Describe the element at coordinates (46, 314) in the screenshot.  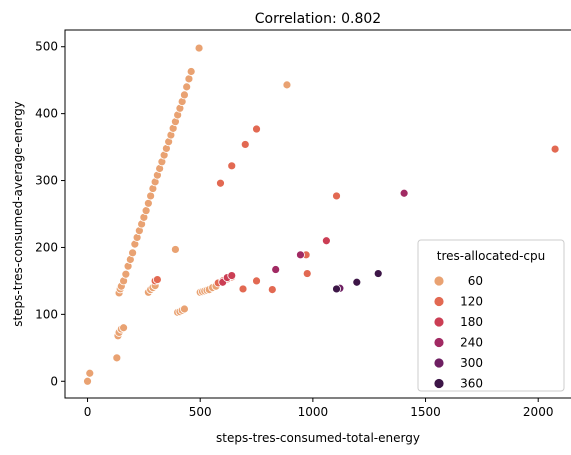
I see `y-tick-label-100: 100` at that location.